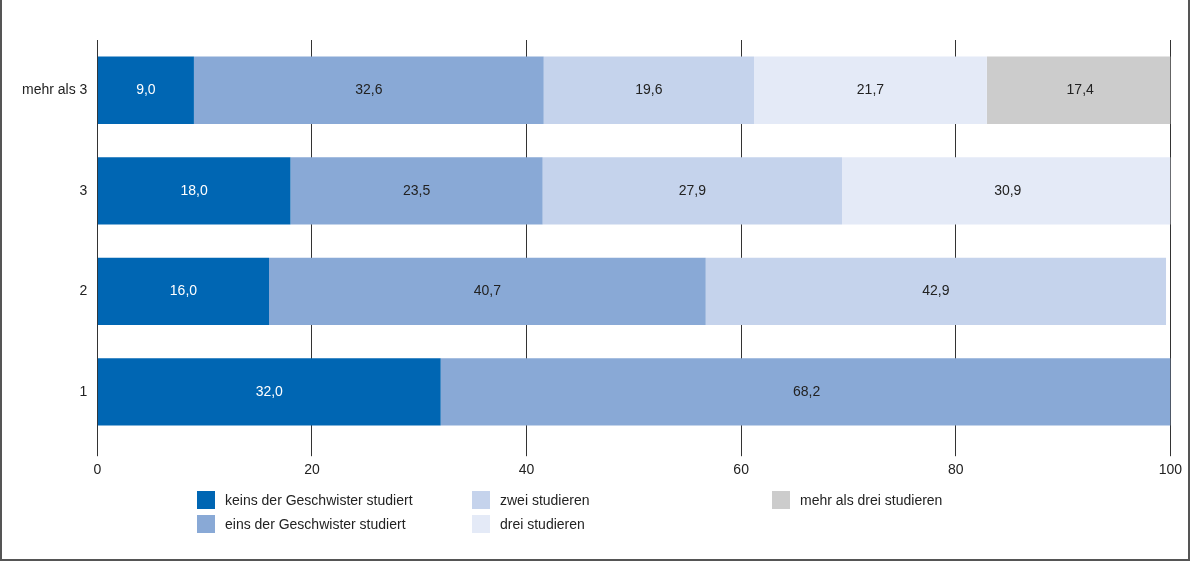 The height and width of the screenshot is (563, 1190). Describe the element at coordinates (692, 189) in the screenshot. I see `data-label: 27,9` at that location.